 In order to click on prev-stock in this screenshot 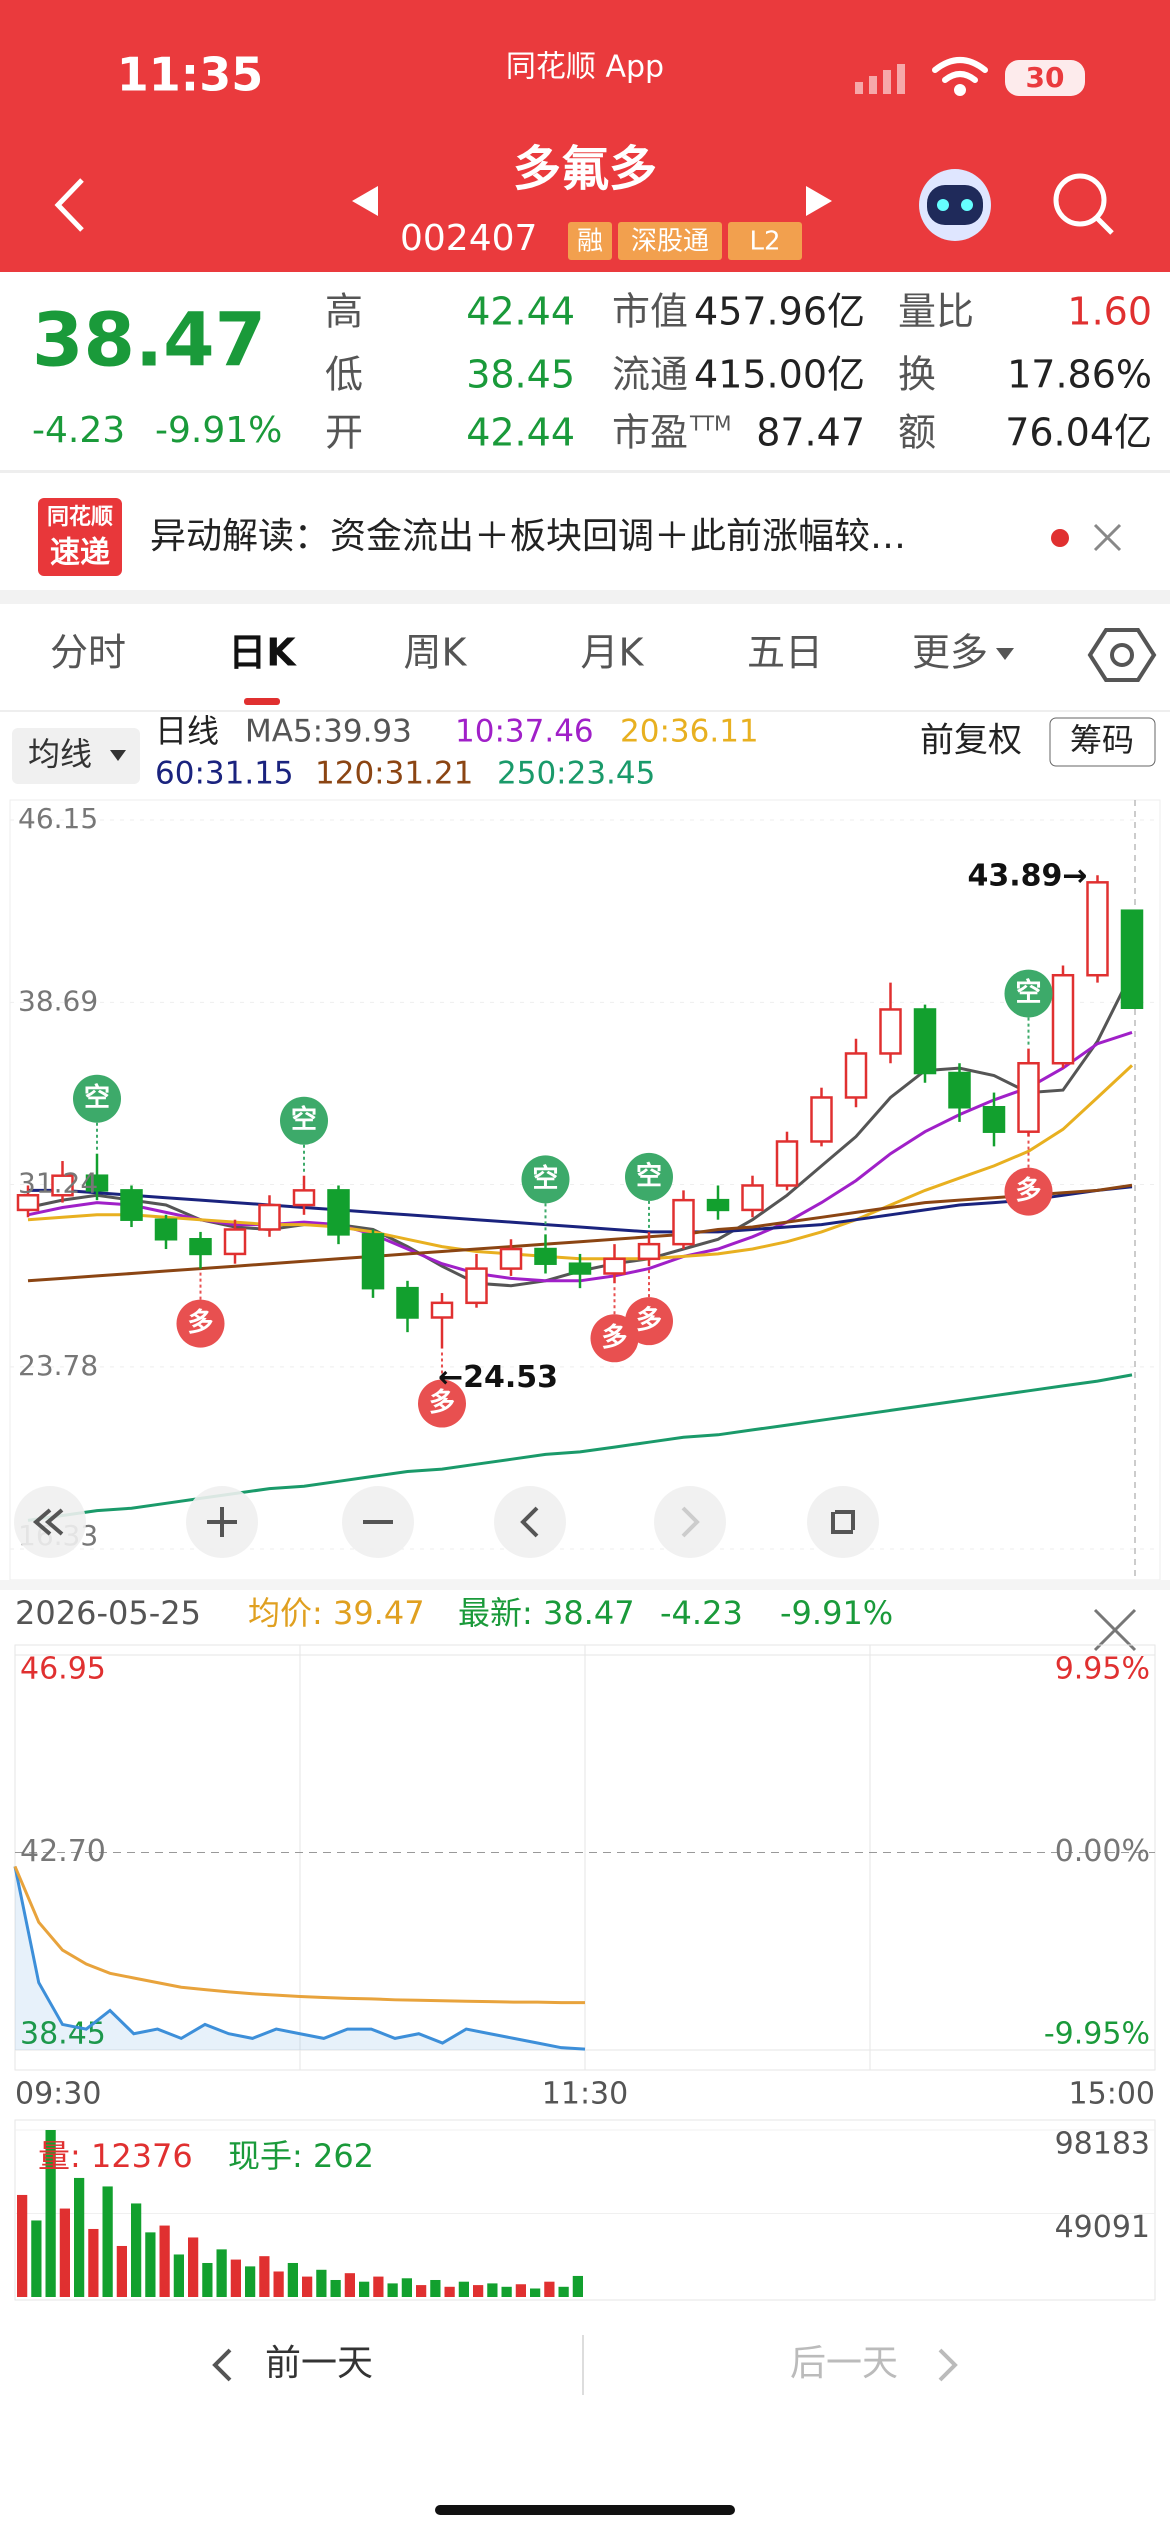, I will do `click(365, 201)`.